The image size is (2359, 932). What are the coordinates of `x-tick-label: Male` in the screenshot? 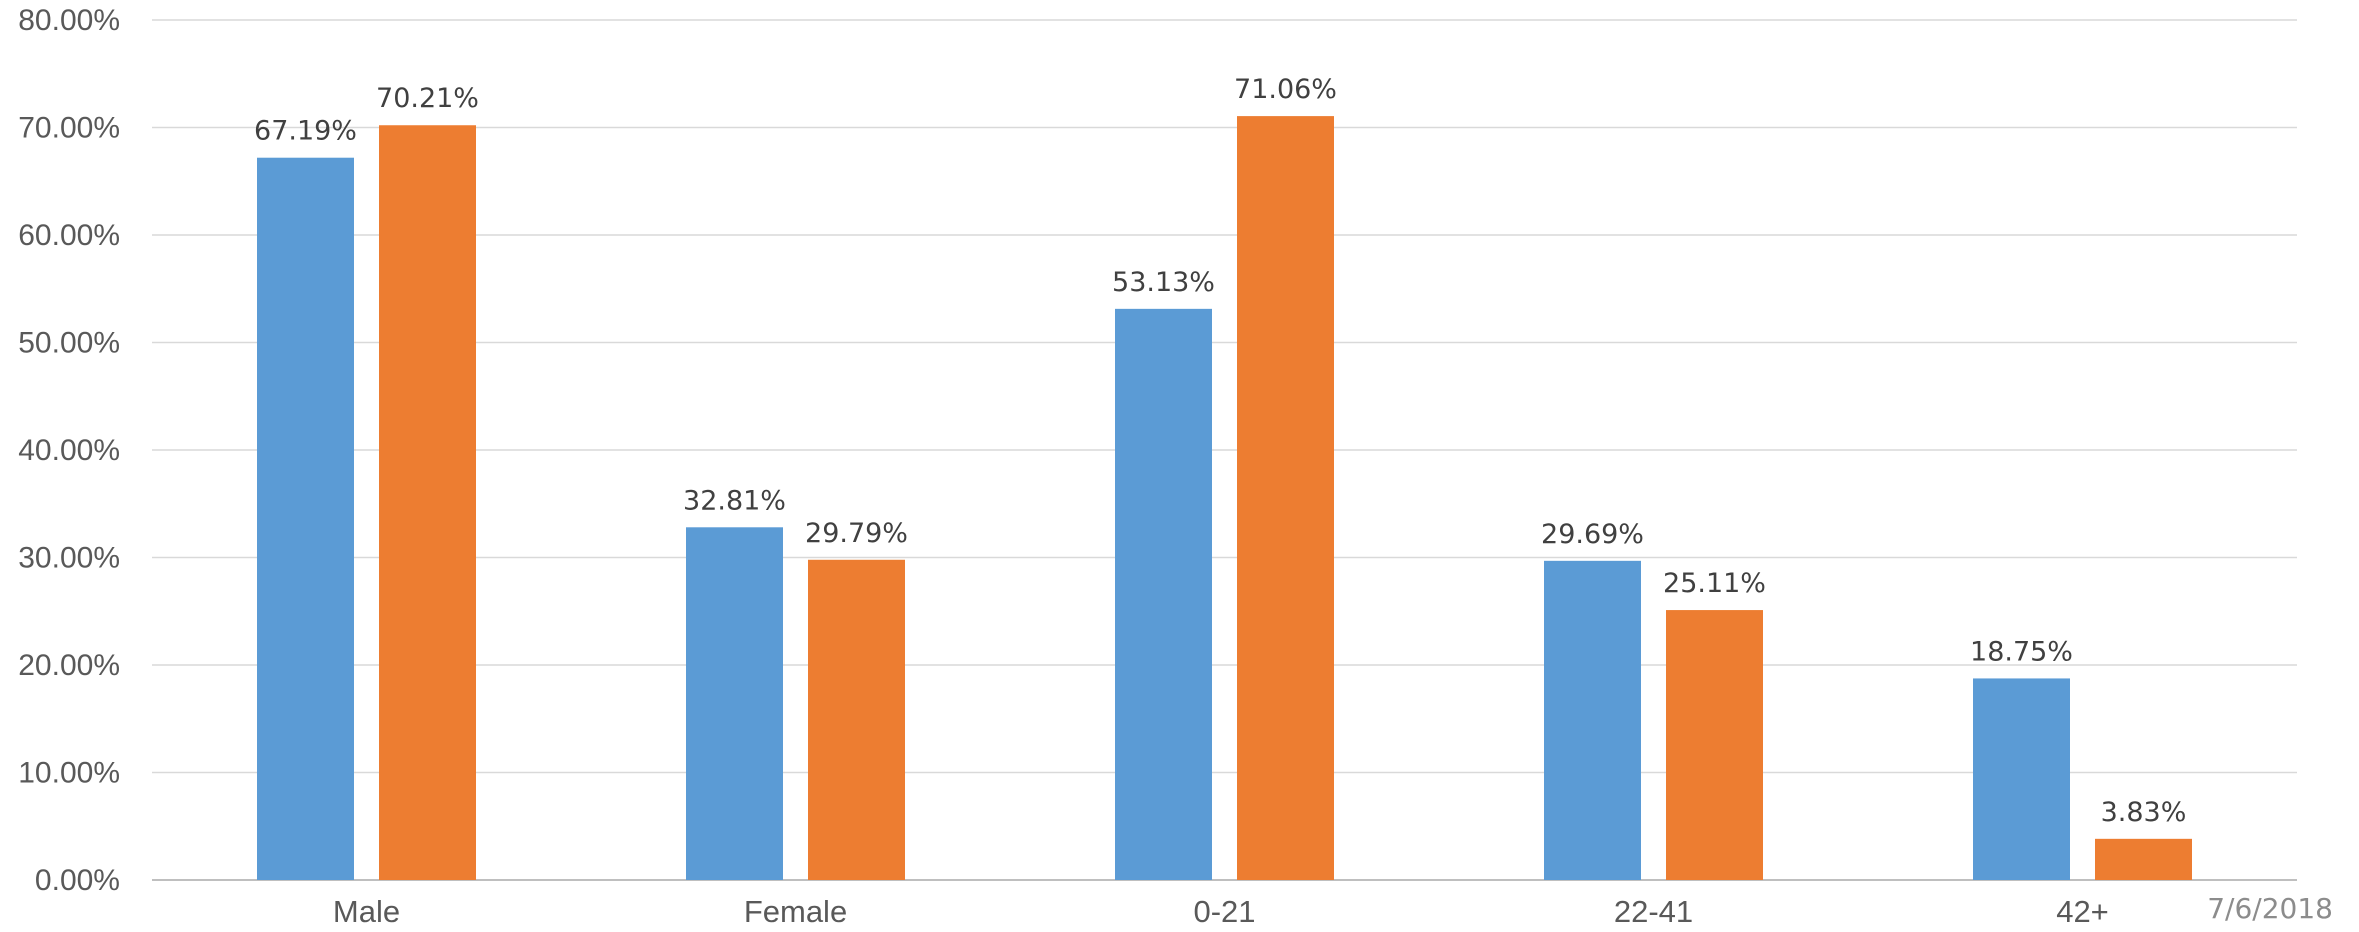 It's located at (366, 911).